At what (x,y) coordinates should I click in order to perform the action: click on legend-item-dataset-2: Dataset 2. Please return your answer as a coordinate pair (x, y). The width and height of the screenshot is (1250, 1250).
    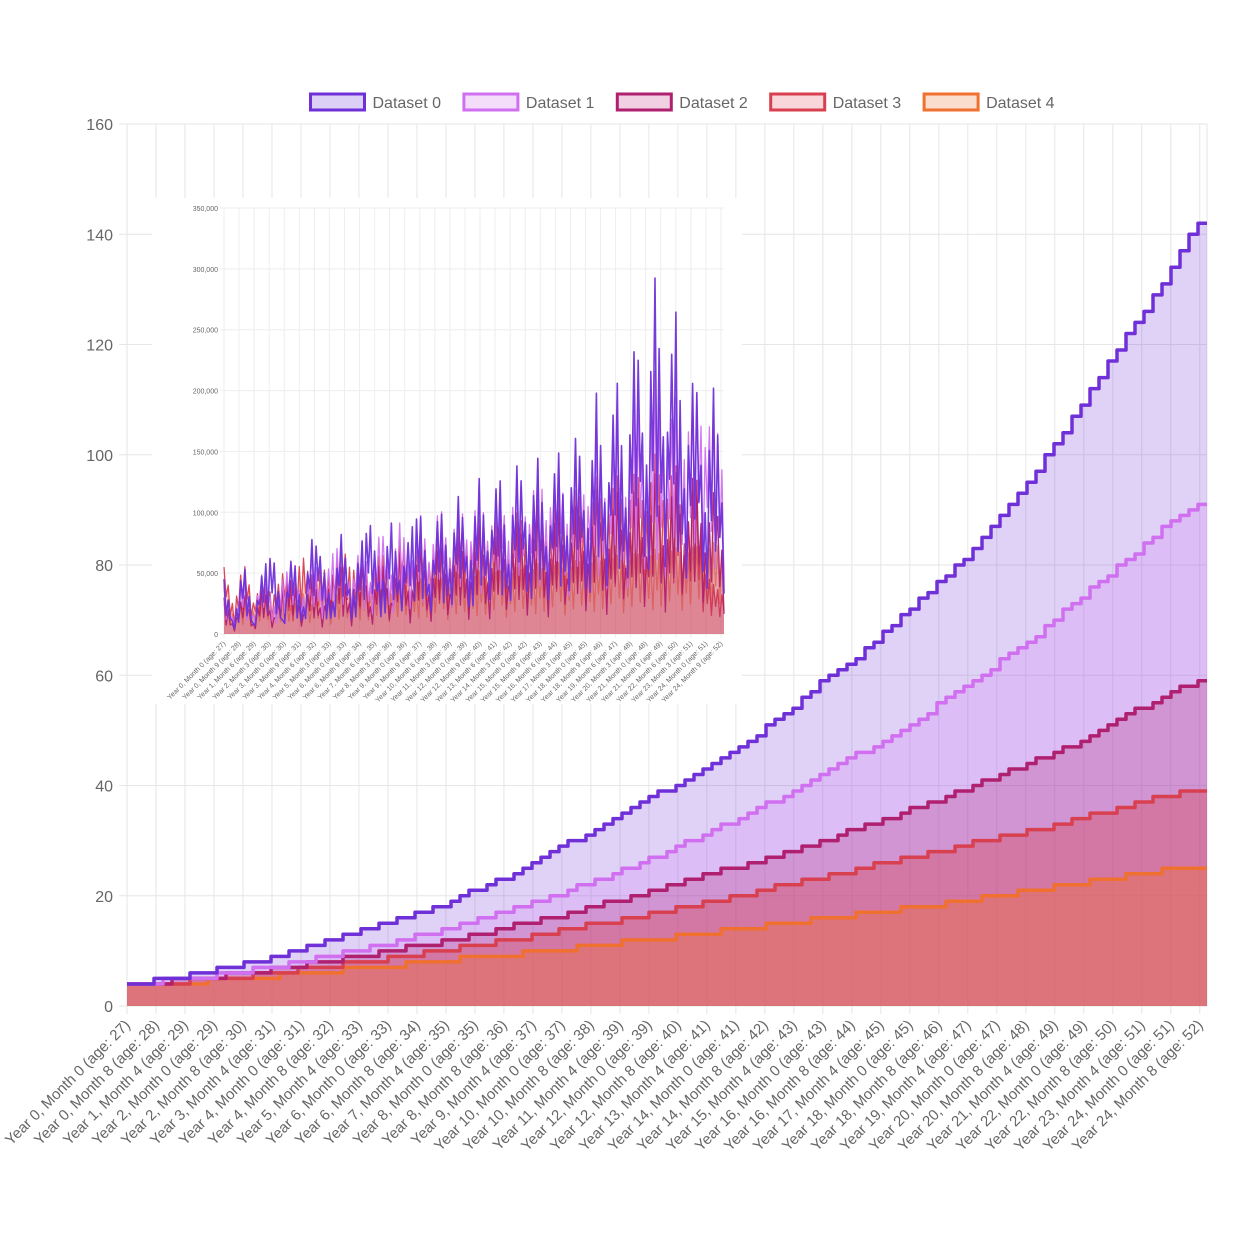
    Looking at the image, I should click on (681, 102).